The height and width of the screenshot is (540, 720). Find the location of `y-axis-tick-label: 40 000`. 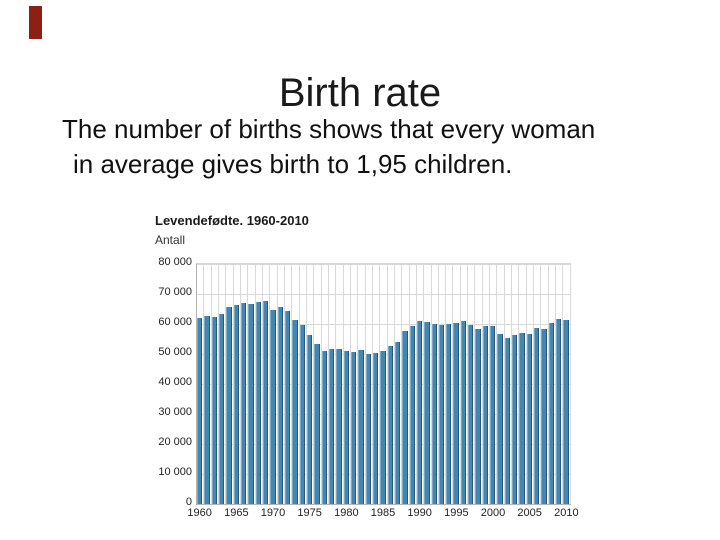

y-axis-tick-label: 40 000 is located at coordinates (175, 382).